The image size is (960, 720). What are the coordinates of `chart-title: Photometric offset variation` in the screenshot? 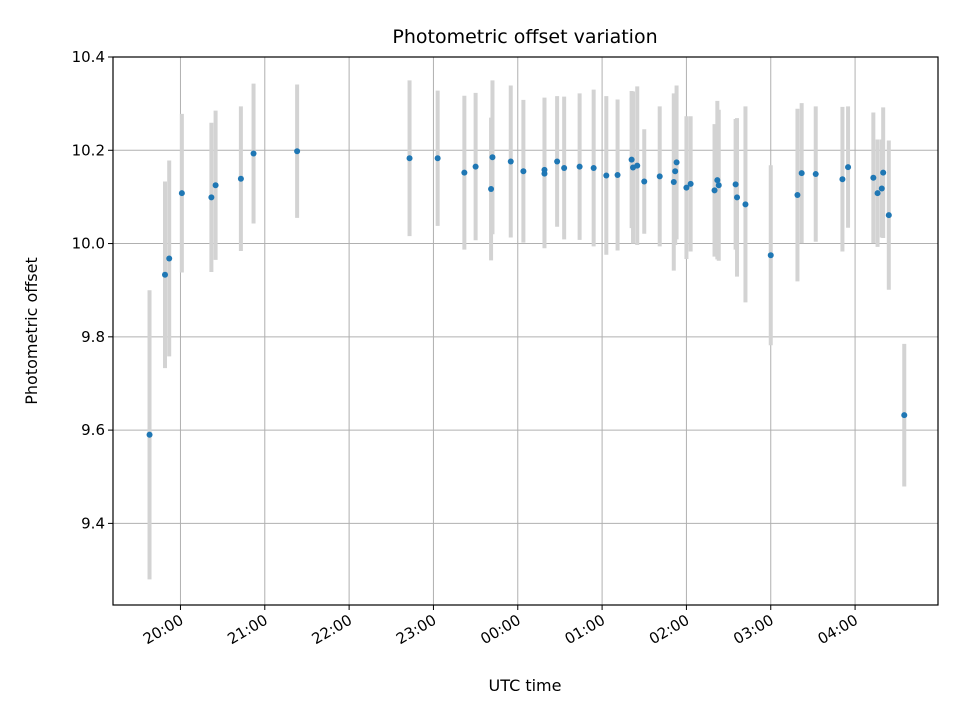 It's located at (524, 37).